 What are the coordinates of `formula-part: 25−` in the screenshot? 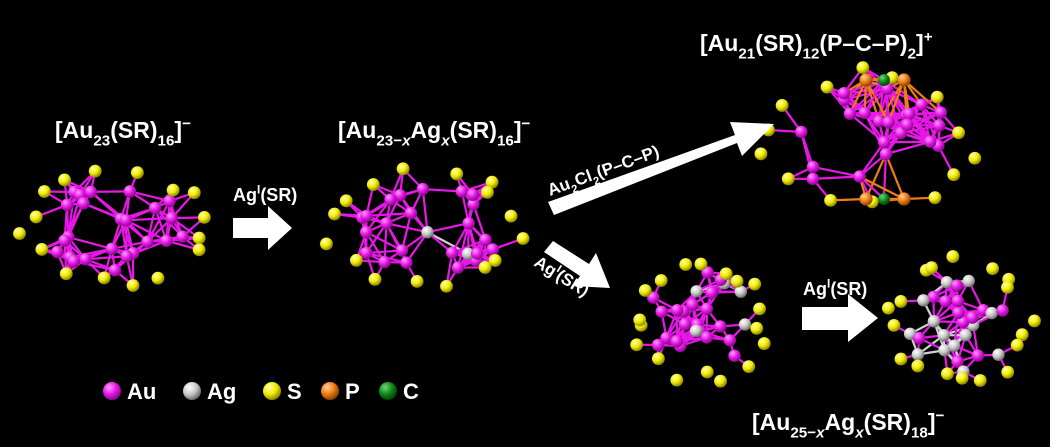 It's located at (803, 432).